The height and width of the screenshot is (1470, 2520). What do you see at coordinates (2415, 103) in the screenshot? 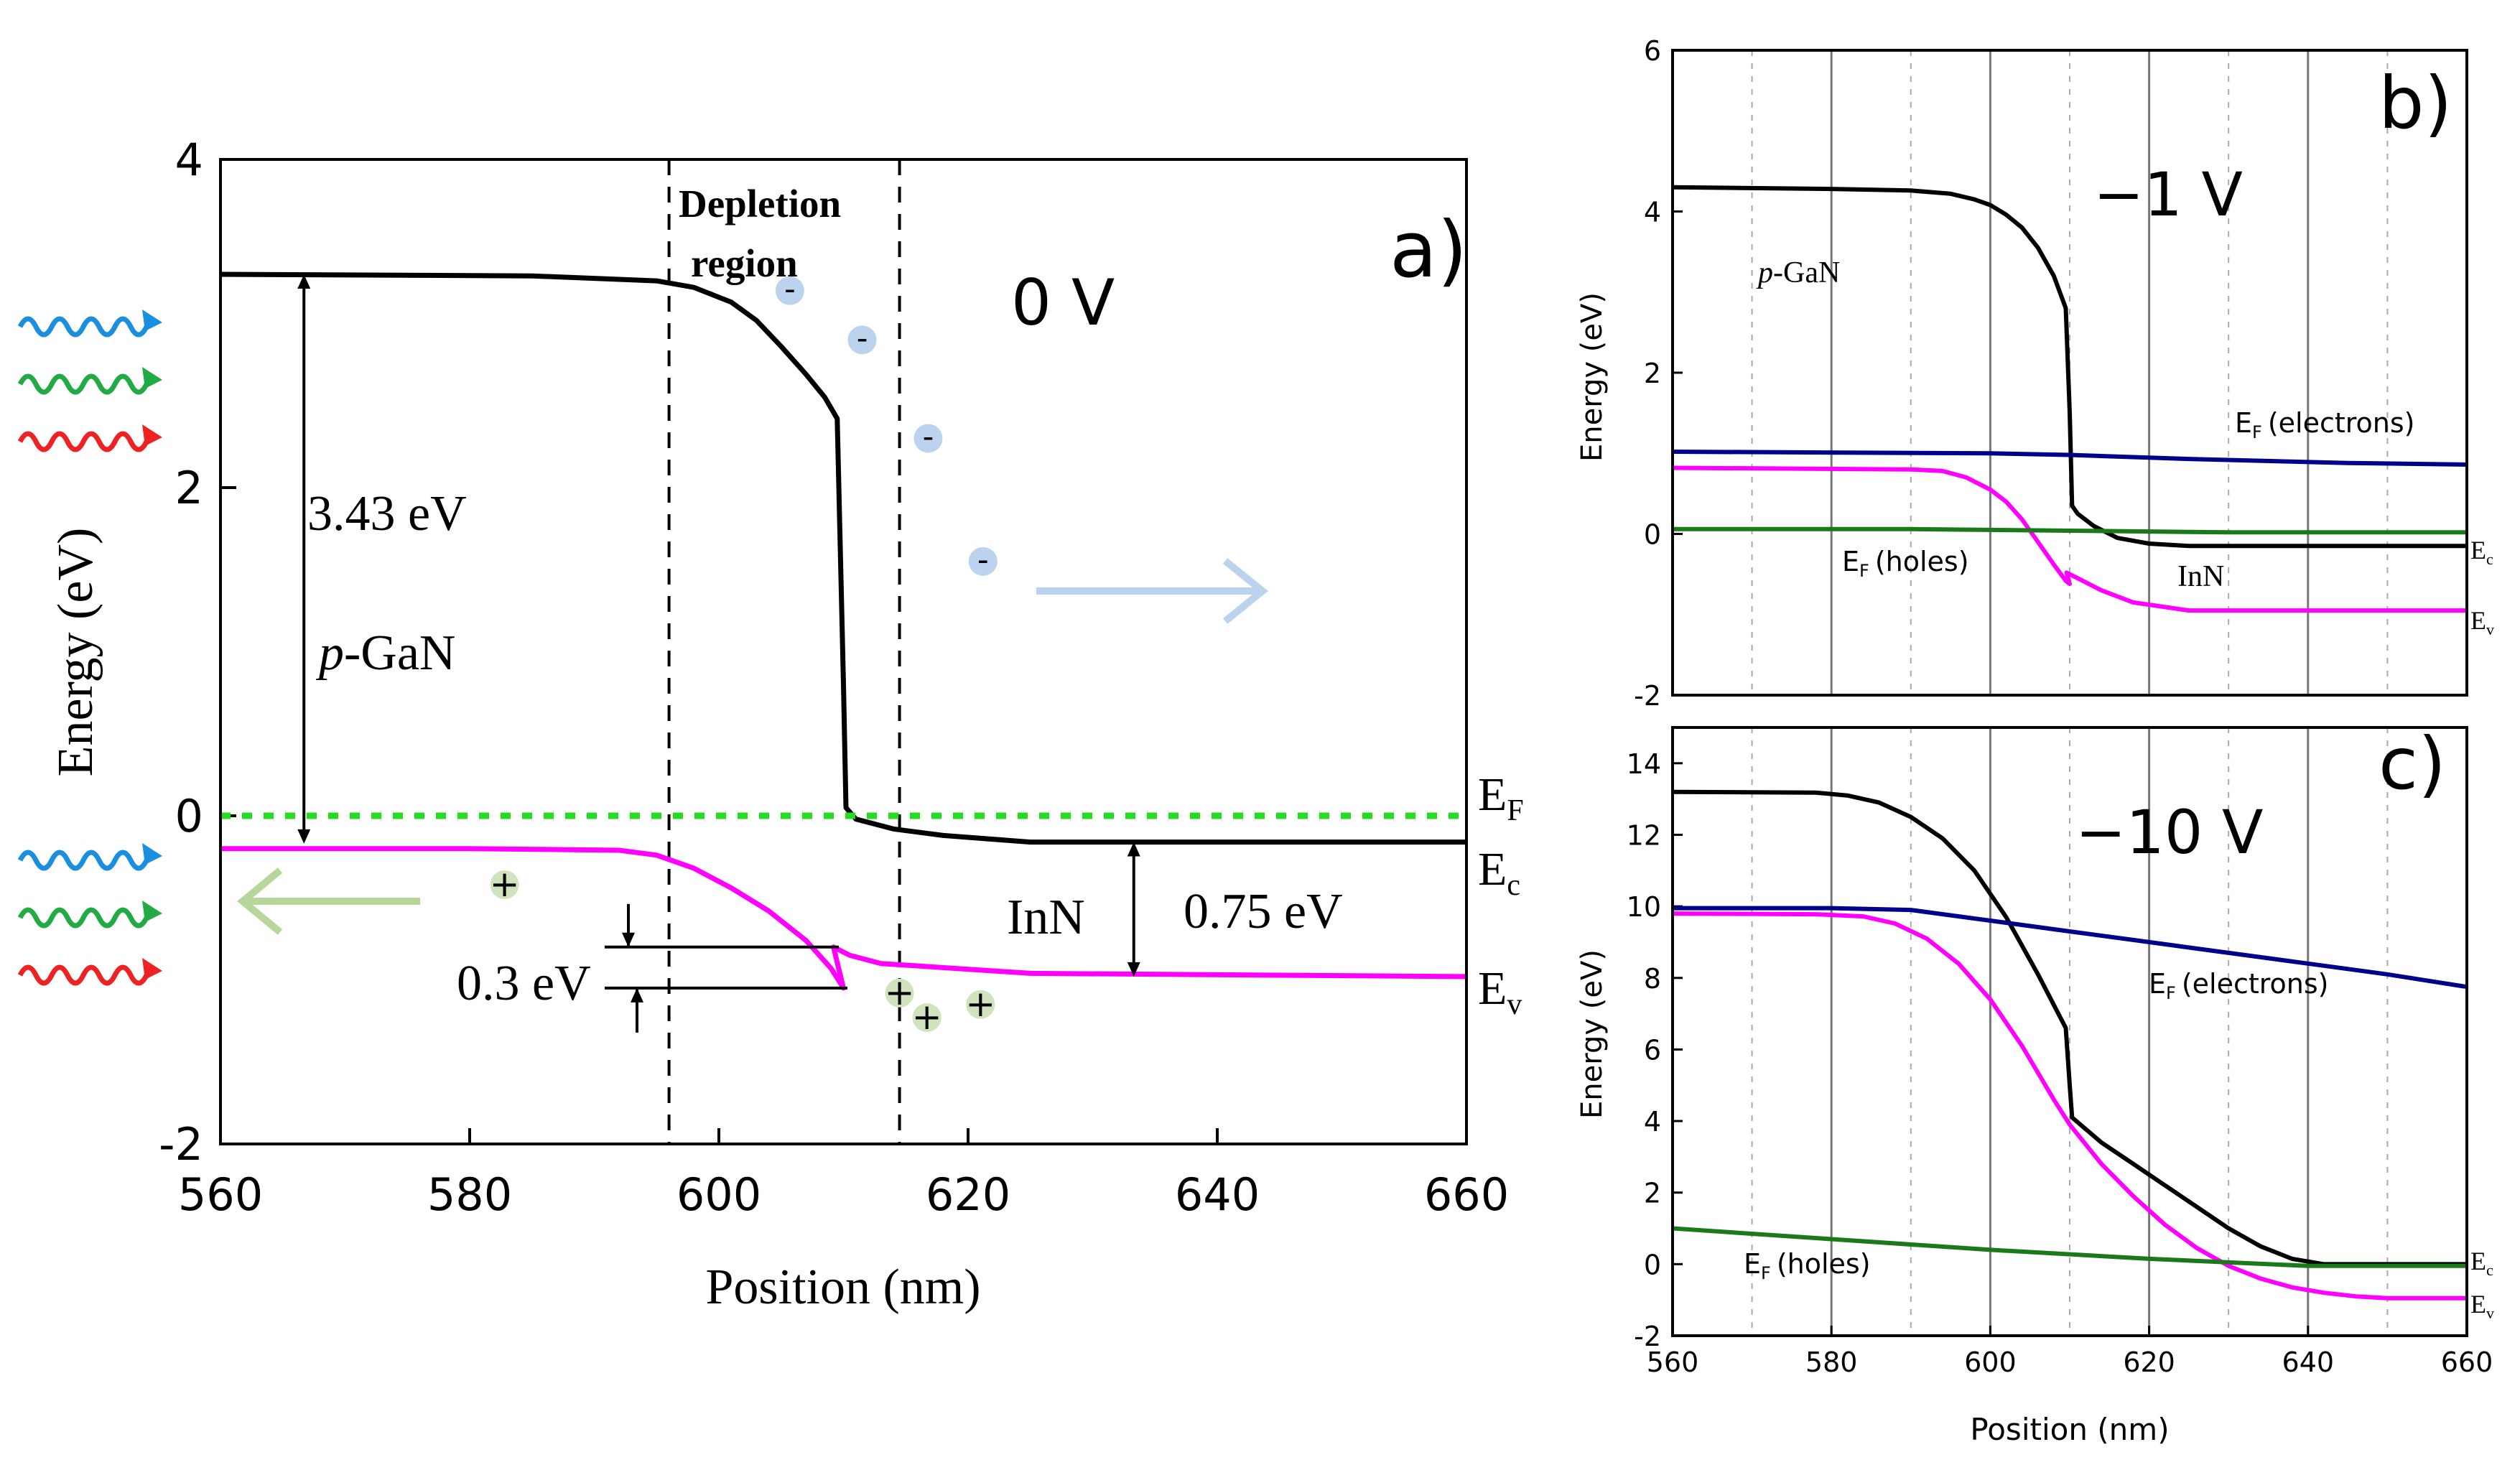
I see `panel-b-label: b)` at bounding box center [2415, 103].